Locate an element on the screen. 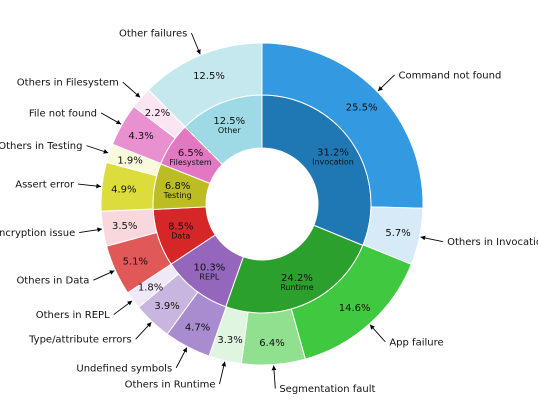 Image resolution: width=538 pixels, height=418 pixels. inner-label-other: Other is located at coordinates (229, 130).